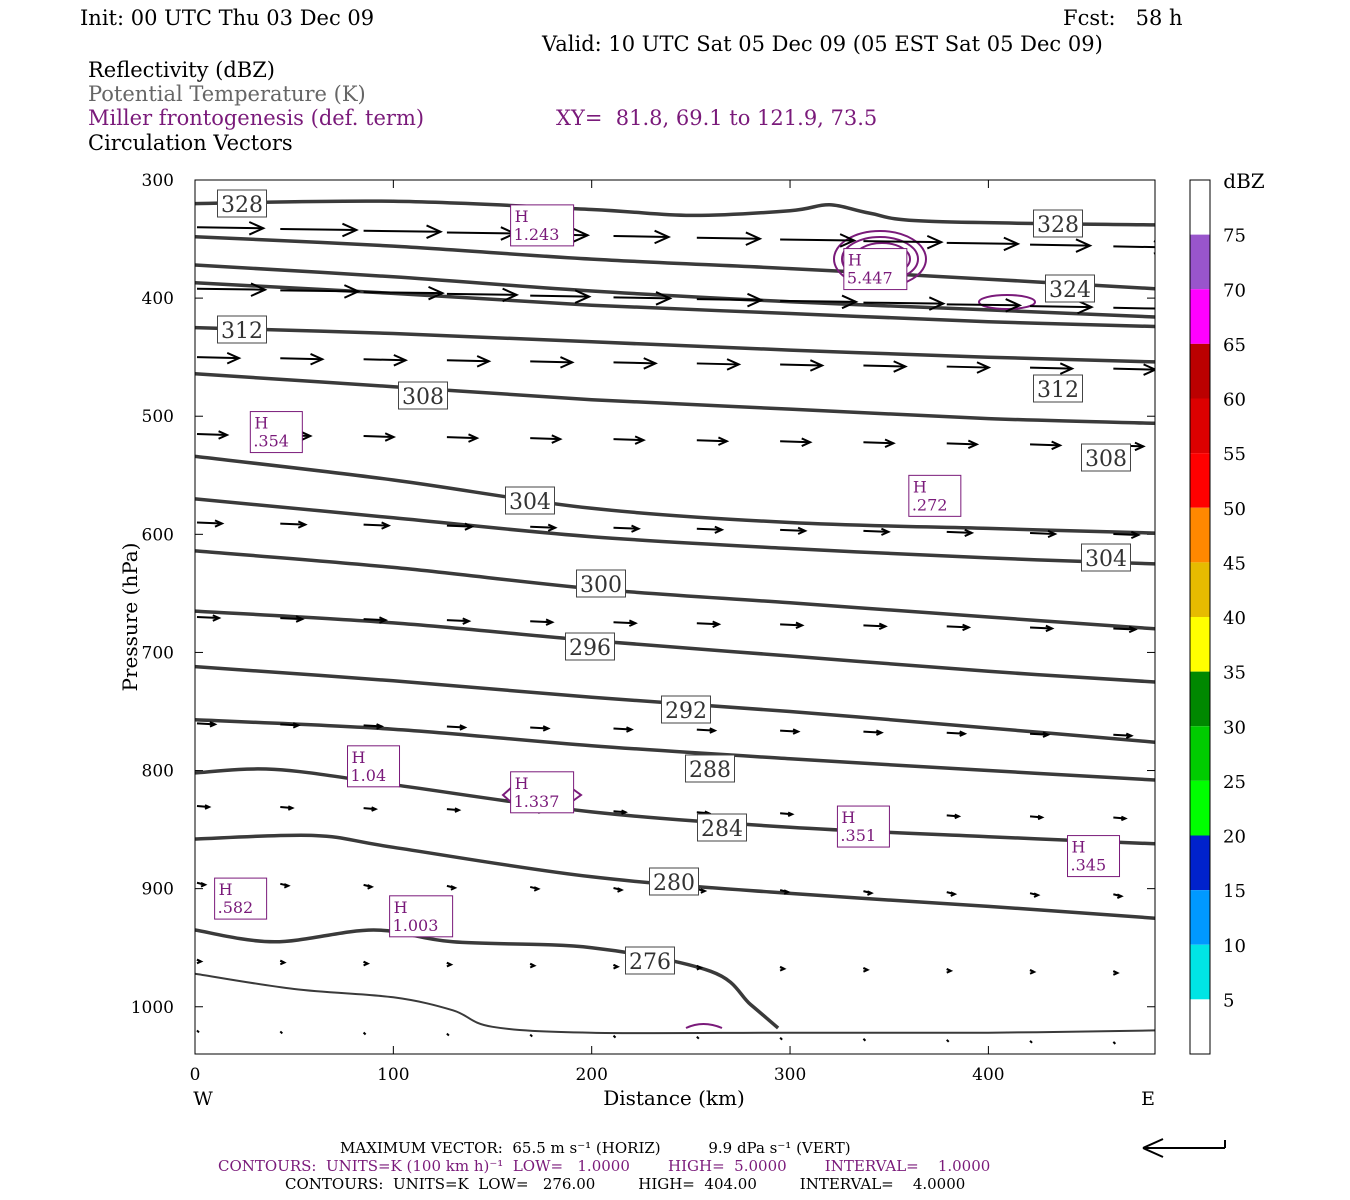  I want to click on cross-section-endpoints: XY= 81.8, 69.1 to 121.9, 73.5, so click(717, 118).